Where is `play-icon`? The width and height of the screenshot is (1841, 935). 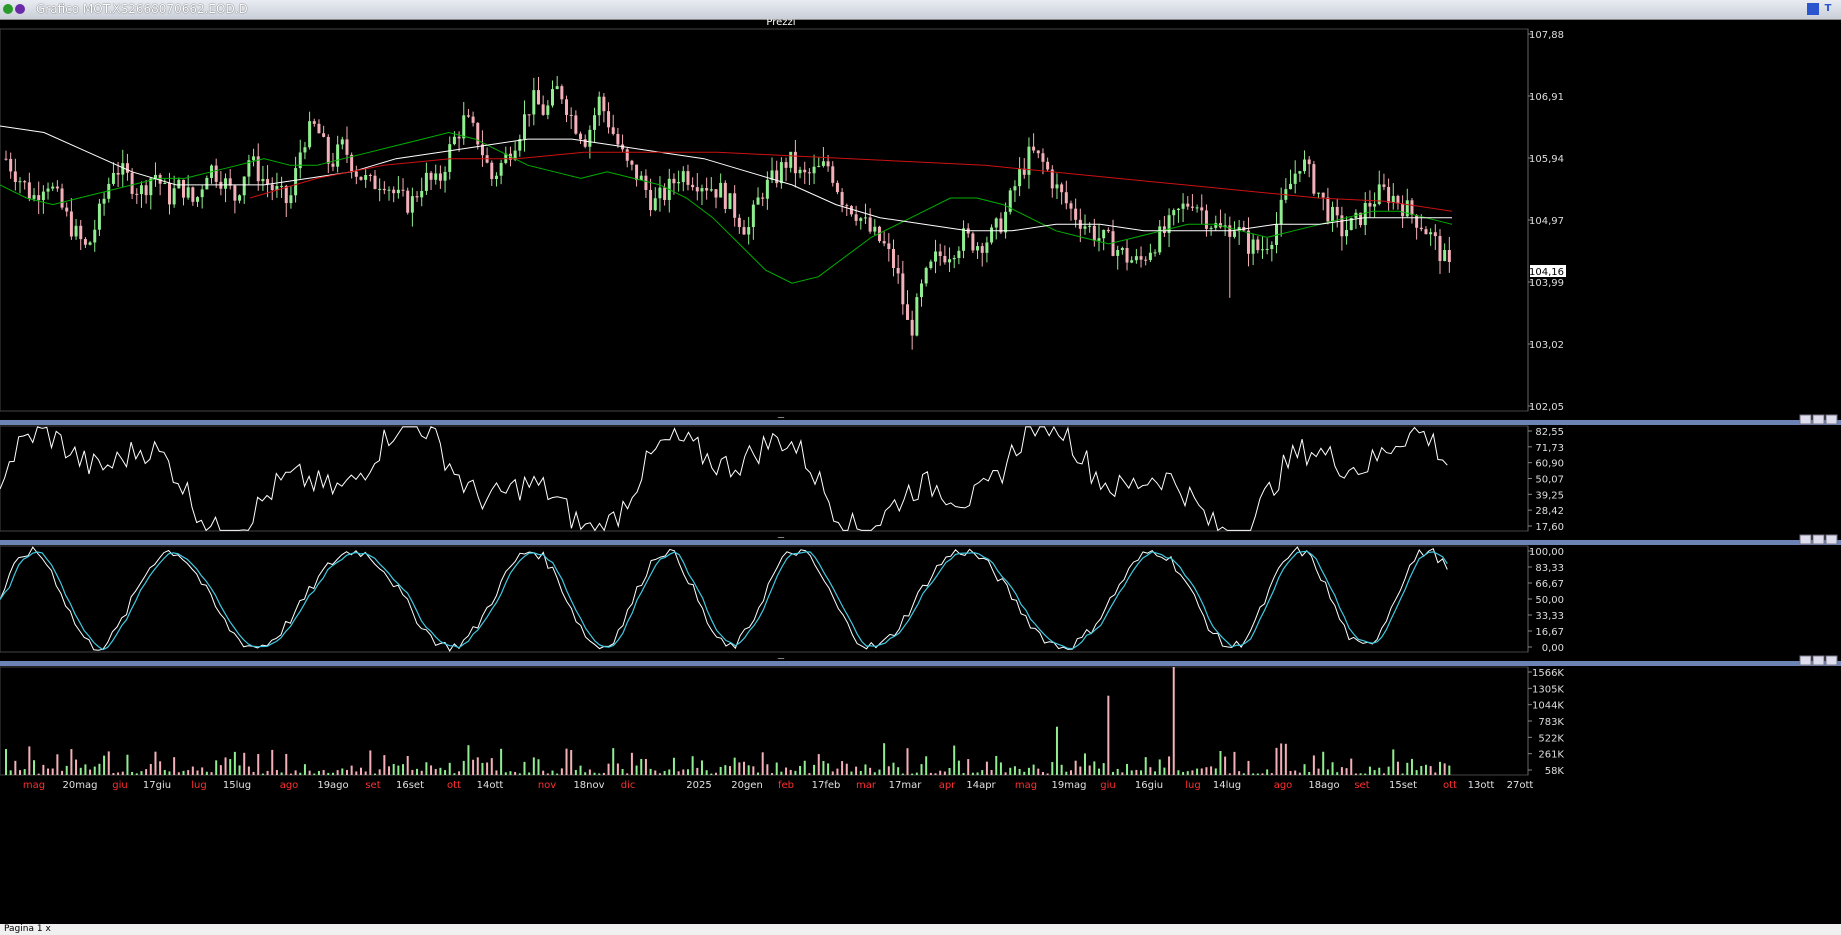
play-icon is located at coordinates (20, 9).